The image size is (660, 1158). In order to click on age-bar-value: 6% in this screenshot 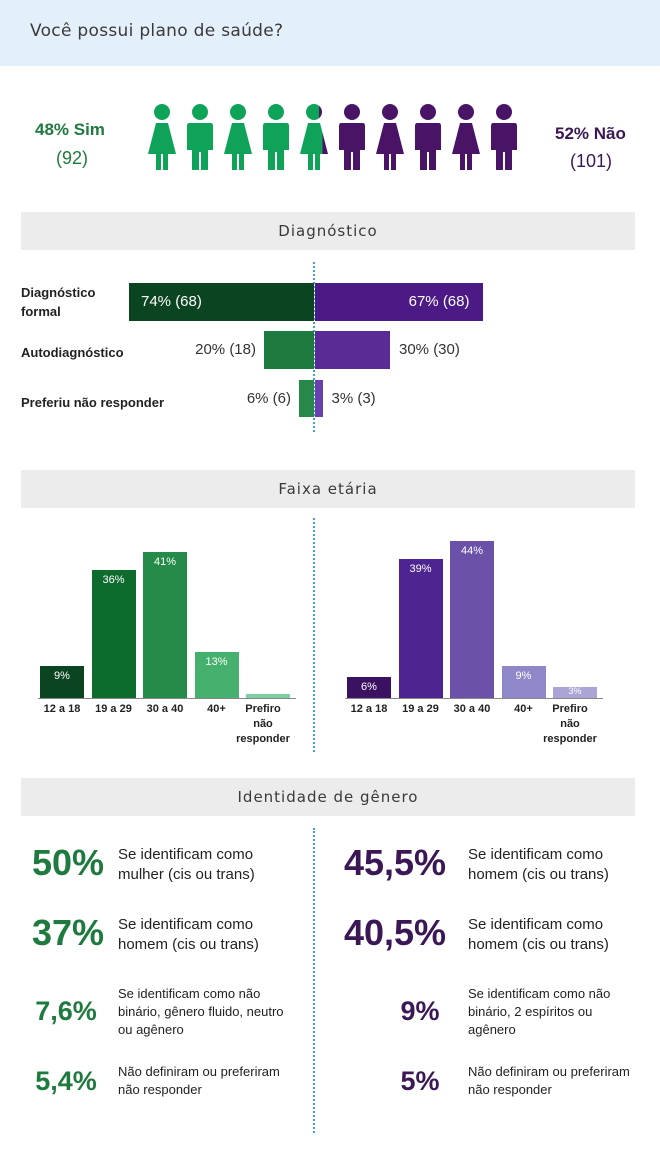, I will do `click(369, 686)`.